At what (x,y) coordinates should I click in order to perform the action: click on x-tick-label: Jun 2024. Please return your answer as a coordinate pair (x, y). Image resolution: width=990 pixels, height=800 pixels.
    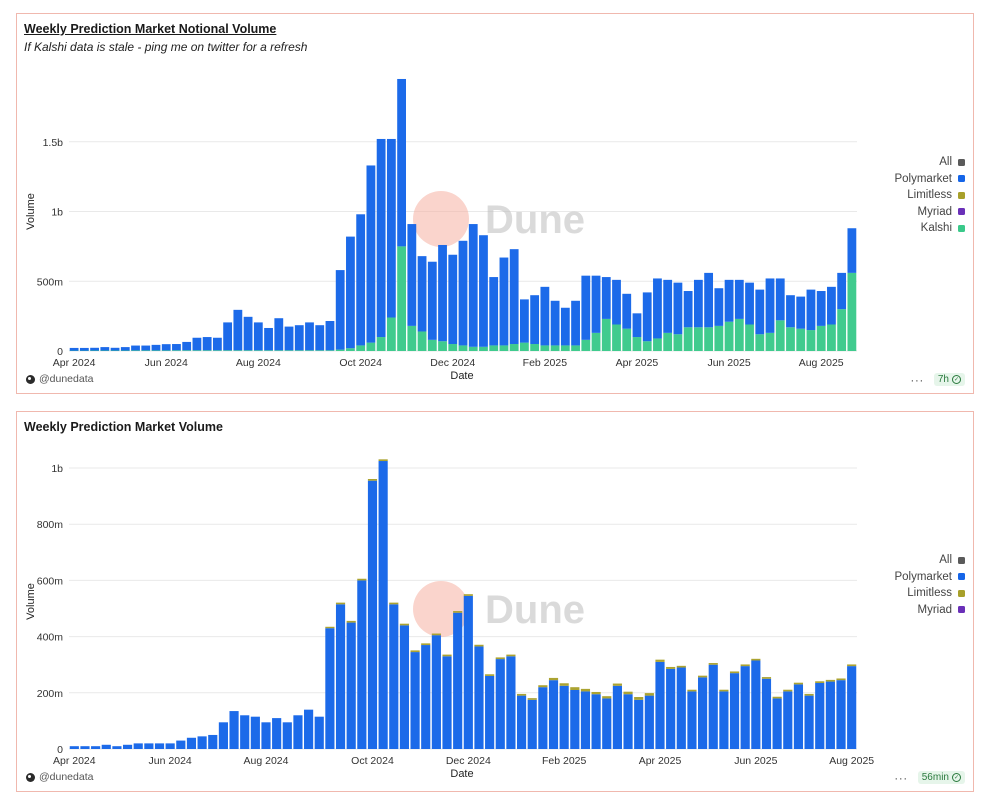
    Looking at the image, I should click on (166, 363).